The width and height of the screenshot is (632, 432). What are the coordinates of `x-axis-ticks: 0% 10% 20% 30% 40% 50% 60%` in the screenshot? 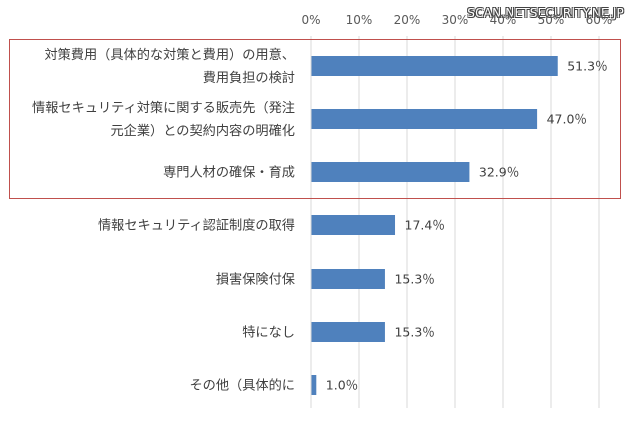 It's located at (456, 20).